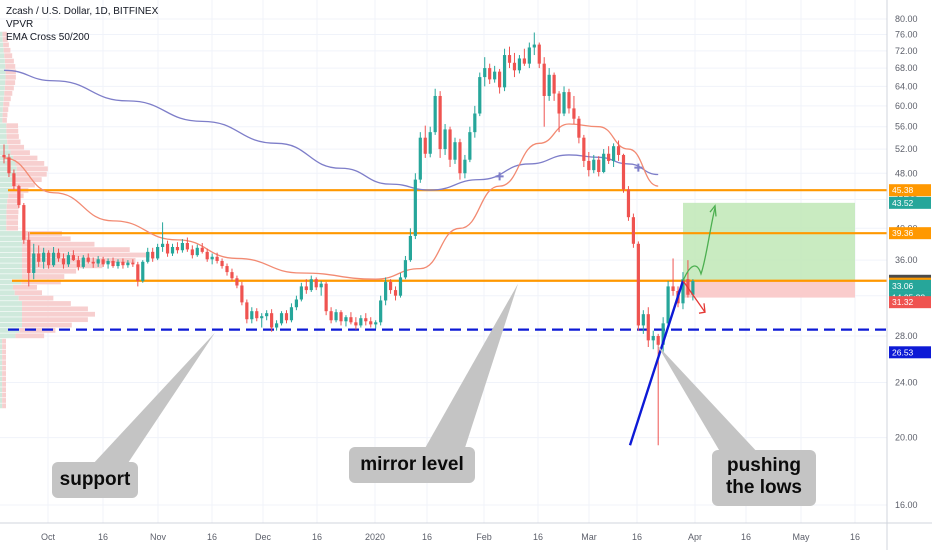 Image resolution: width=932 pixels, height=550 pixels. What do you see at coordinates (906, 336) in the screenshot?
I see `price-tick-label: 28.00` at bounding box center [906, 336].